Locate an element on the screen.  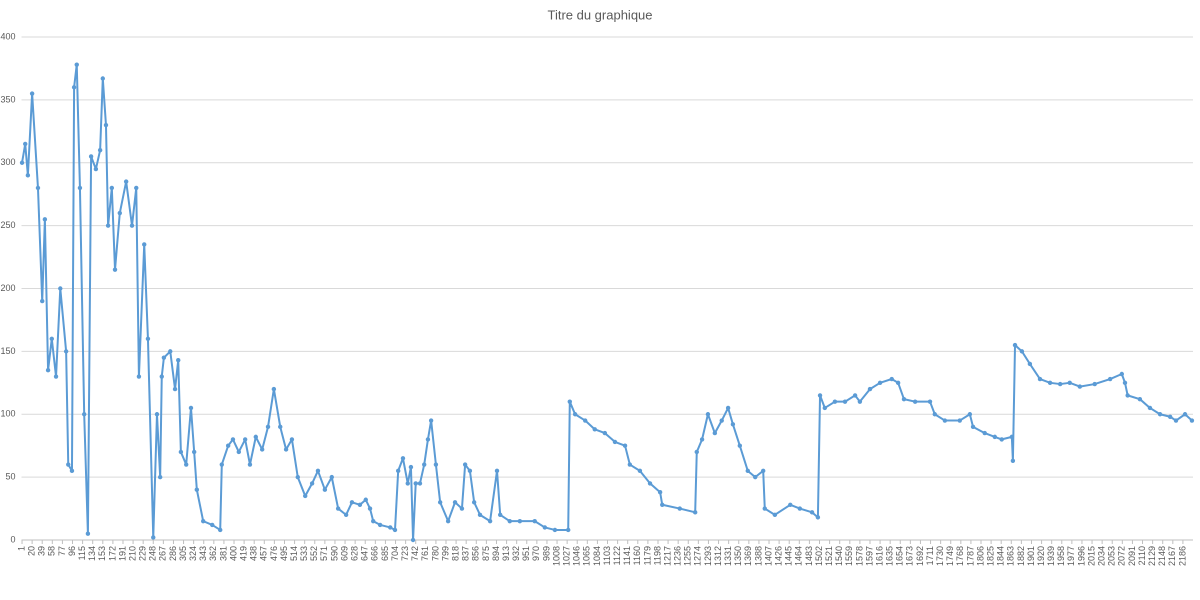
x-tick-label: 1958 is located at coordinates (1061, 556).